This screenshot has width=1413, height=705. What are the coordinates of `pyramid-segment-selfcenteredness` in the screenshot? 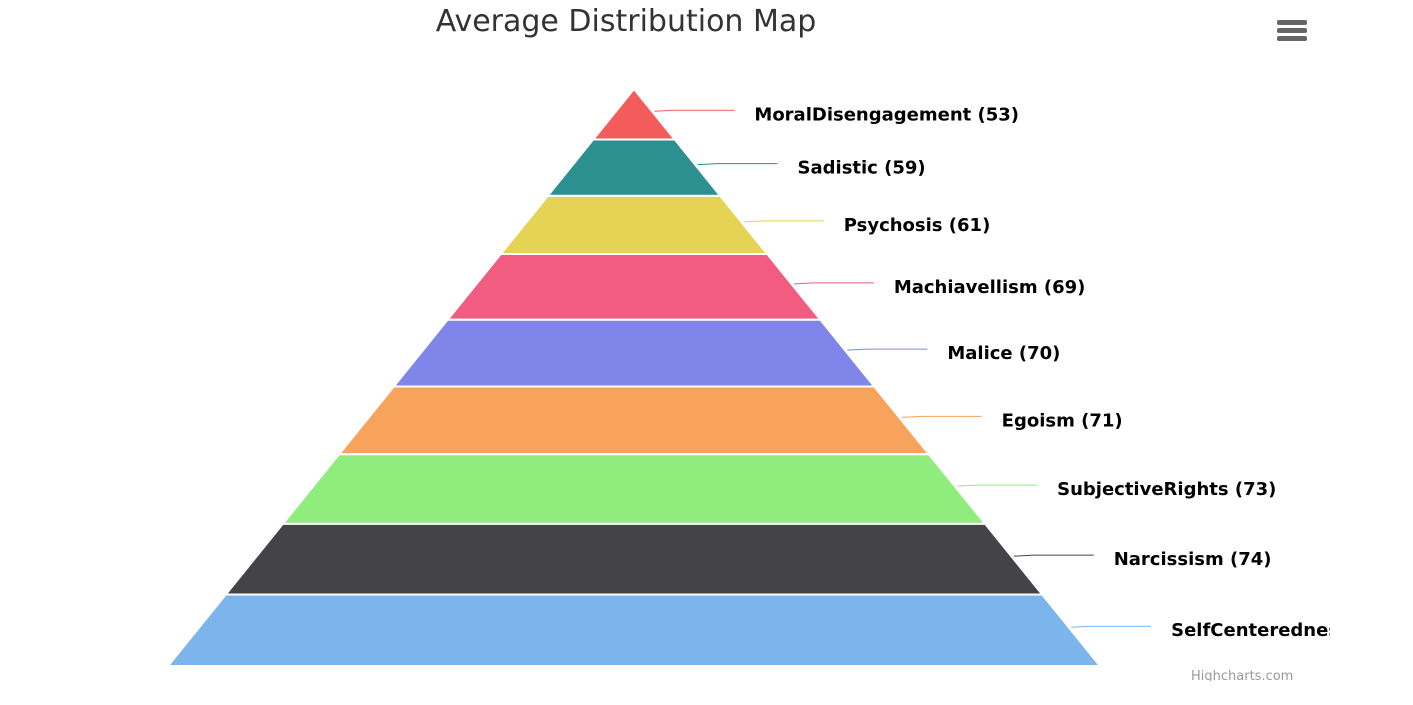 It's located at (634, 630).